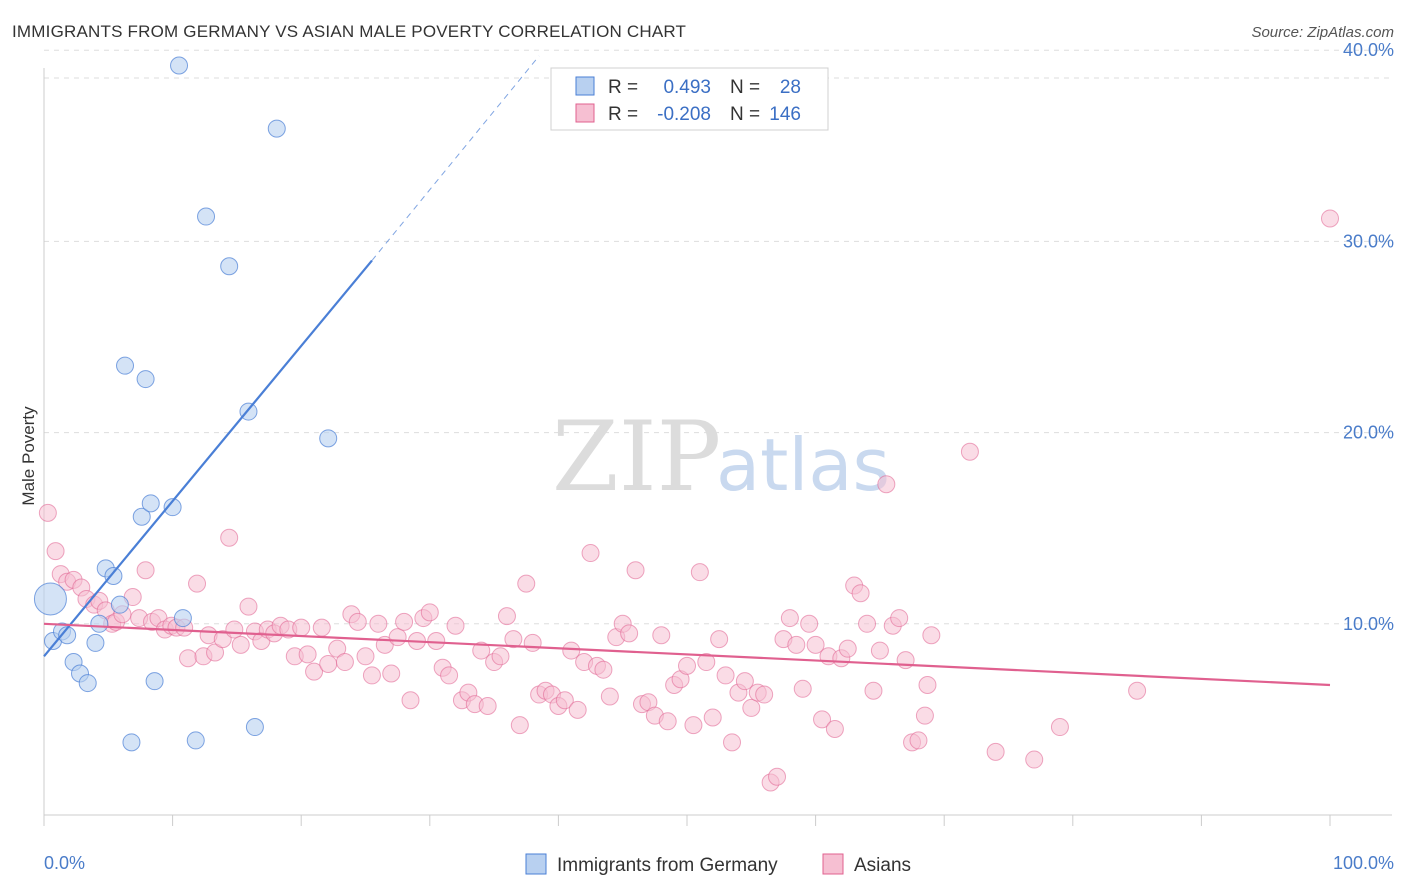  Describe the element at coordinates (687, 654) in the screenshot. I see `trend-line-asians` at that location.